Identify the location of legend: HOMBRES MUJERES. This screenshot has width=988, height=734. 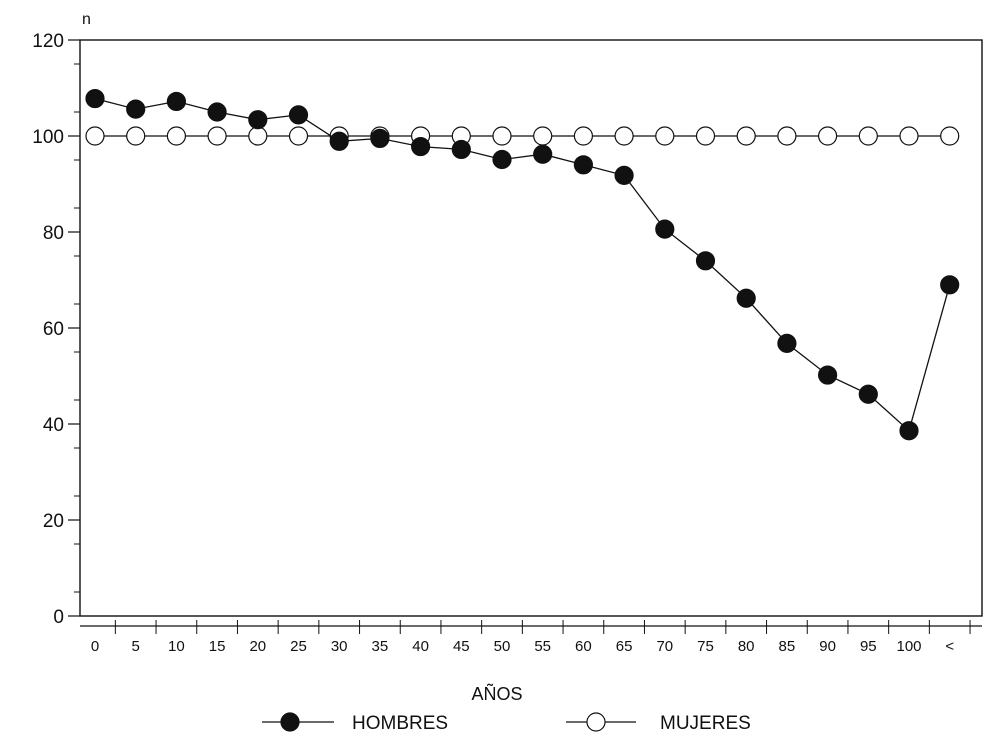
(506, 723).